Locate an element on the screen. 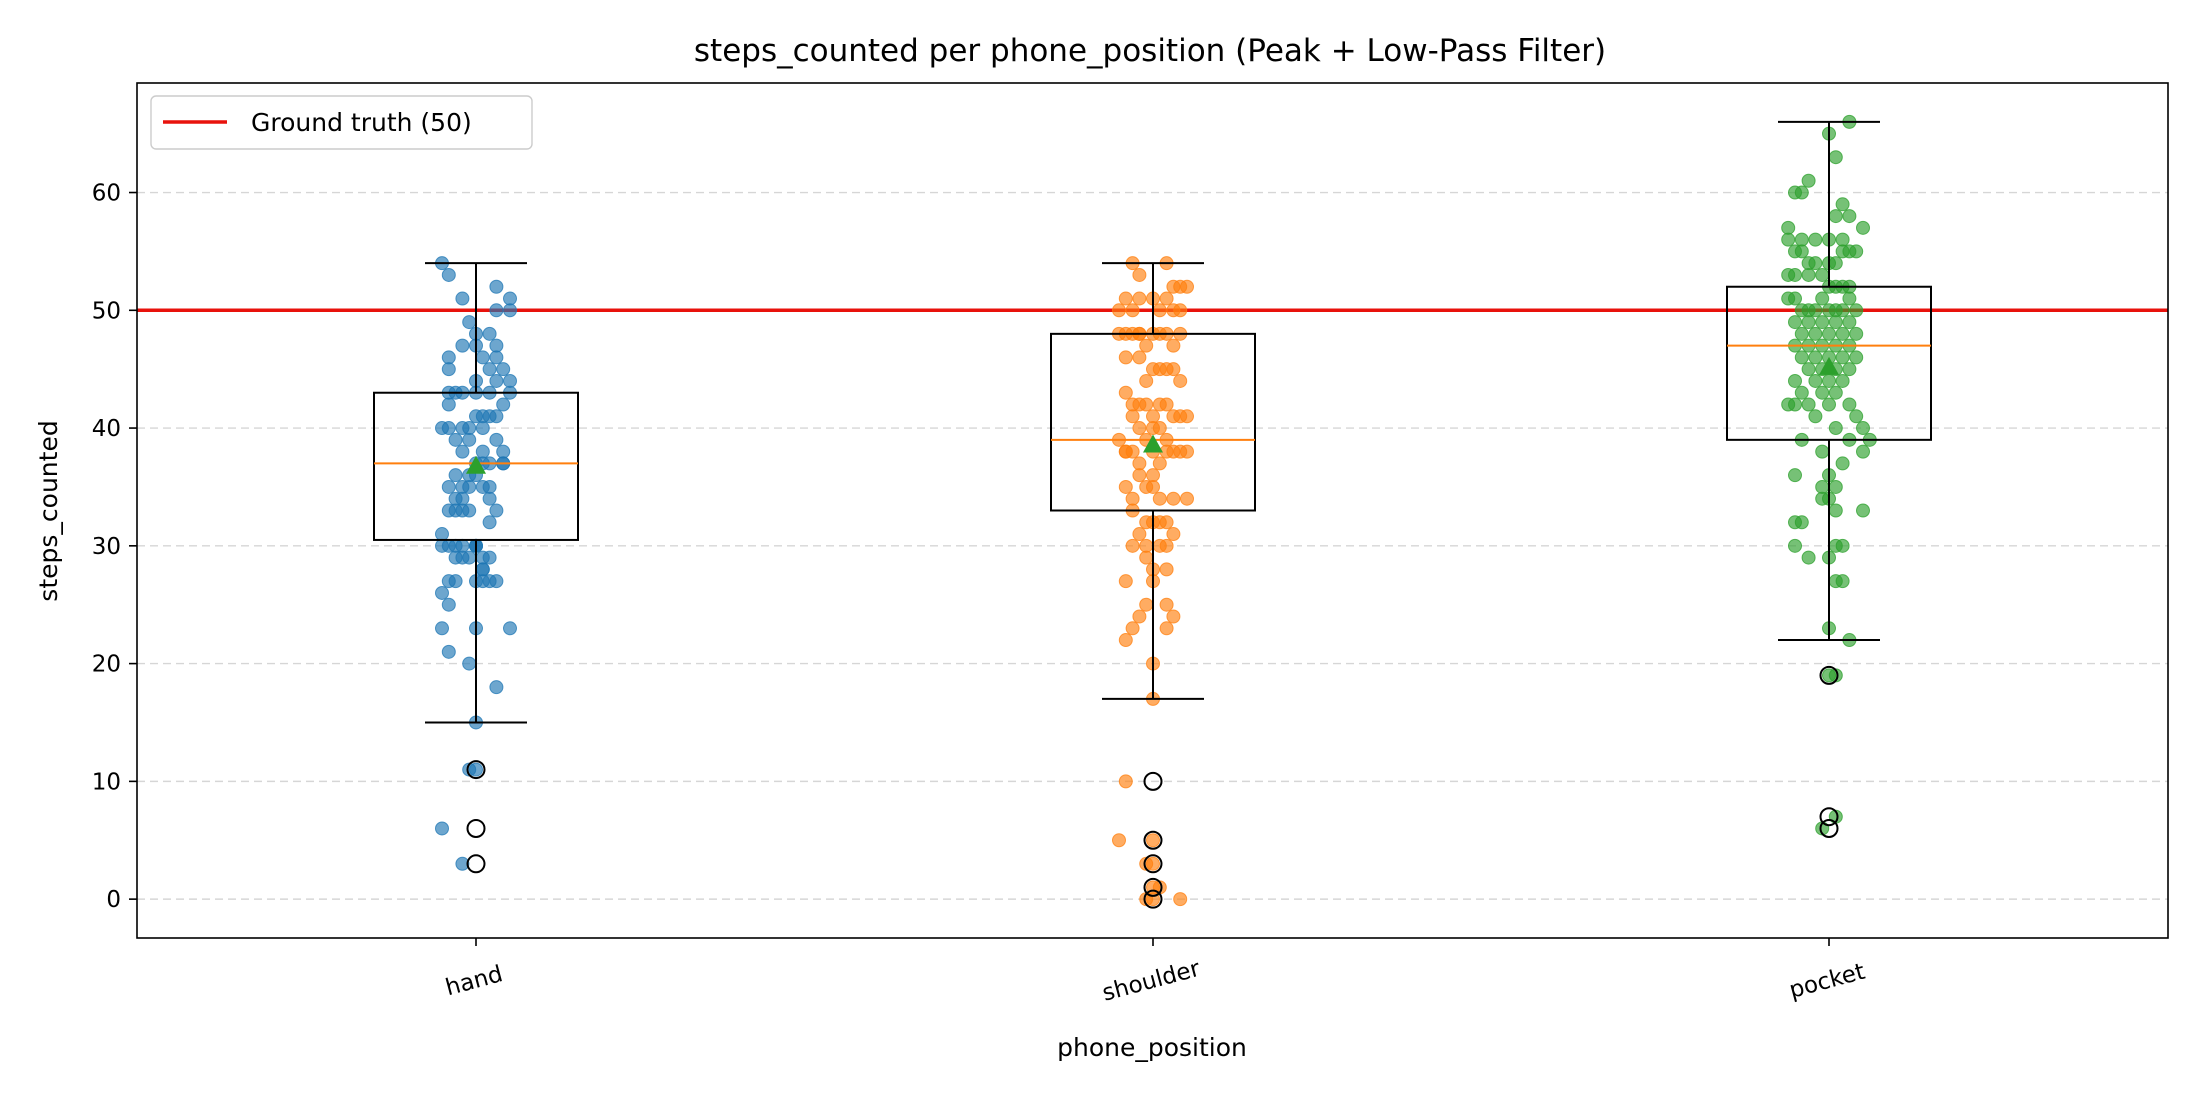 This screenshot has width=2200, height=1100. mean-marker-pocket is located at coordinates (1829, 365).